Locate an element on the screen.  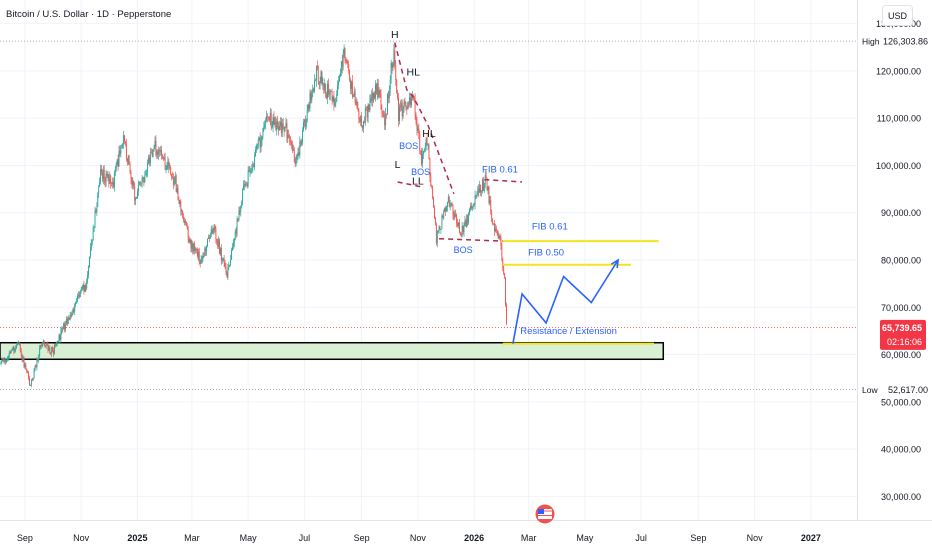
projection-path is located at coordinates (565, 301).